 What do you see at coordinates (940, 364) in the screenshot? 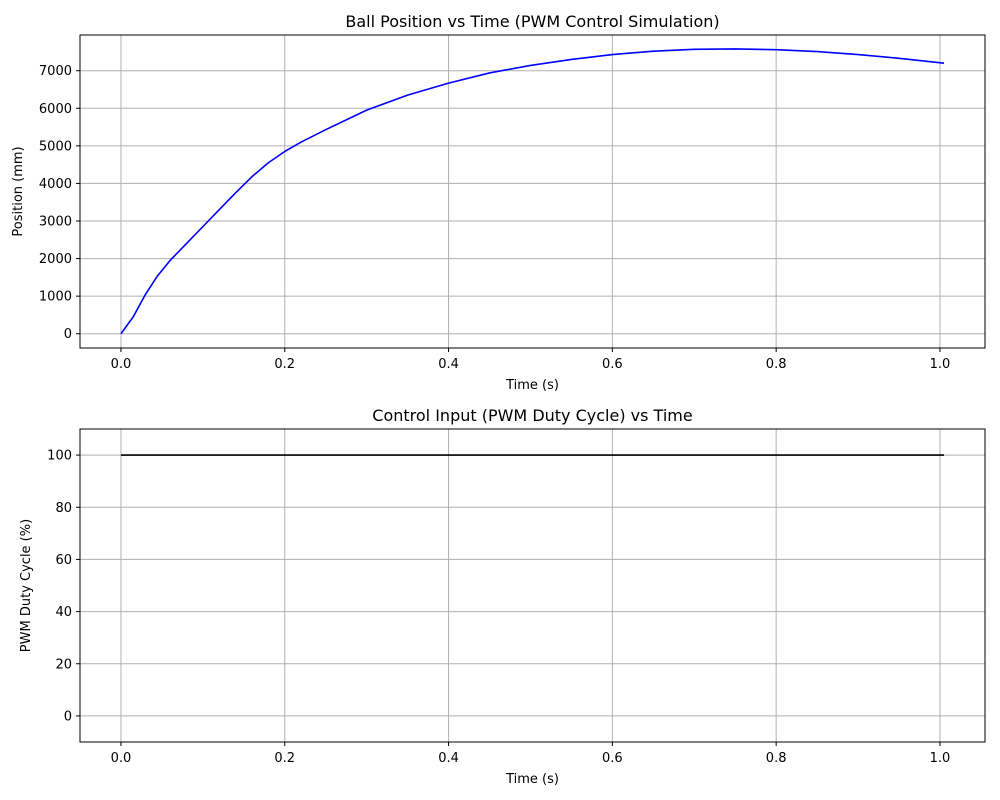
I see `position-chart-x-tick-label: 1.0` at bounding box center [940, 364].